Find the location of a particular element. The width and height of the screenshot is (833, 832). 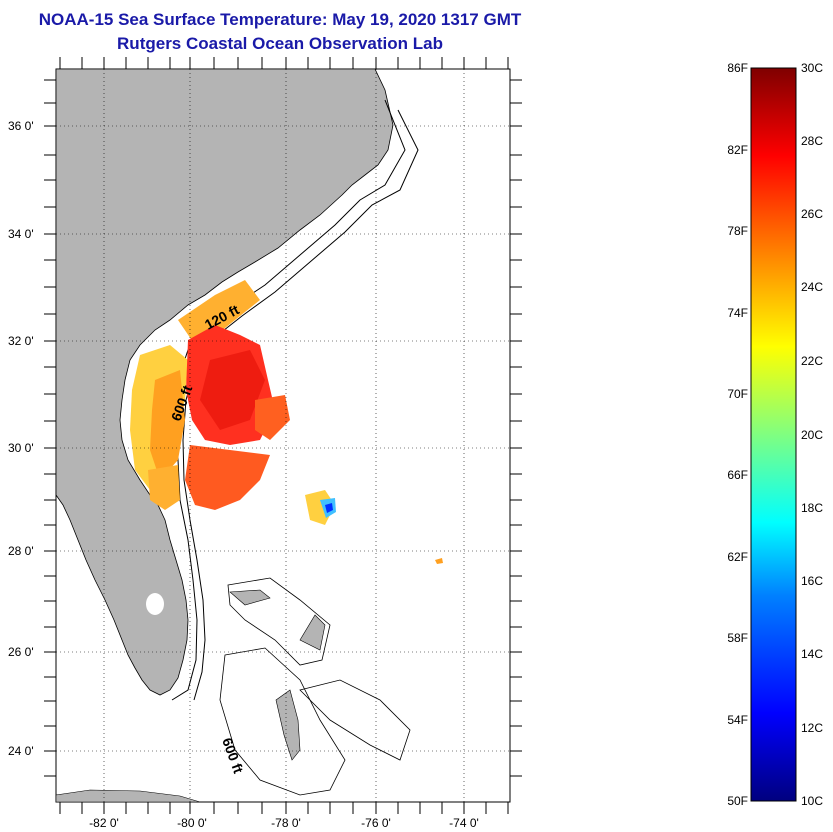

lat-label: 34 0' is located at coordinates (21, 234).